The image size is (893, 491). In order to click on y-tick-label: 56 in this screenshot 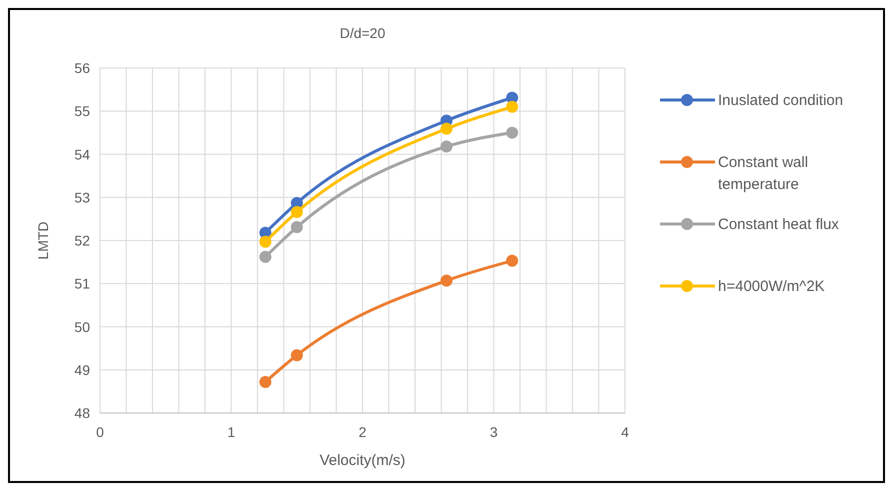, I will do `click(82, 68)`.